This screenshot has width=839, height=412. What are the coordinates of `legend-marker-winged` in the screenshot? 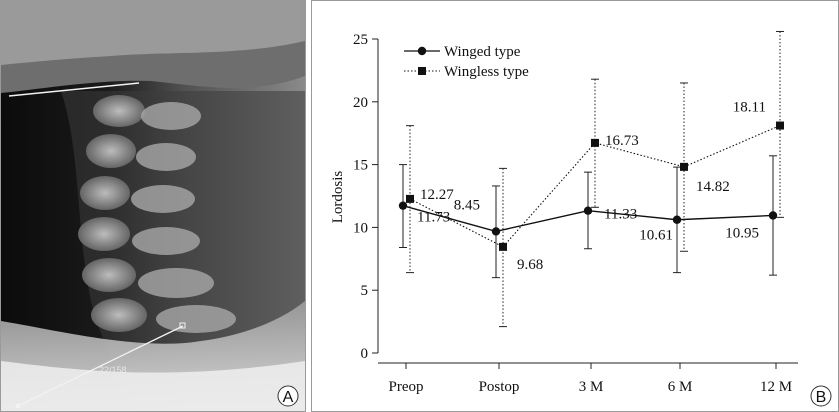 It's located at (422, 51).